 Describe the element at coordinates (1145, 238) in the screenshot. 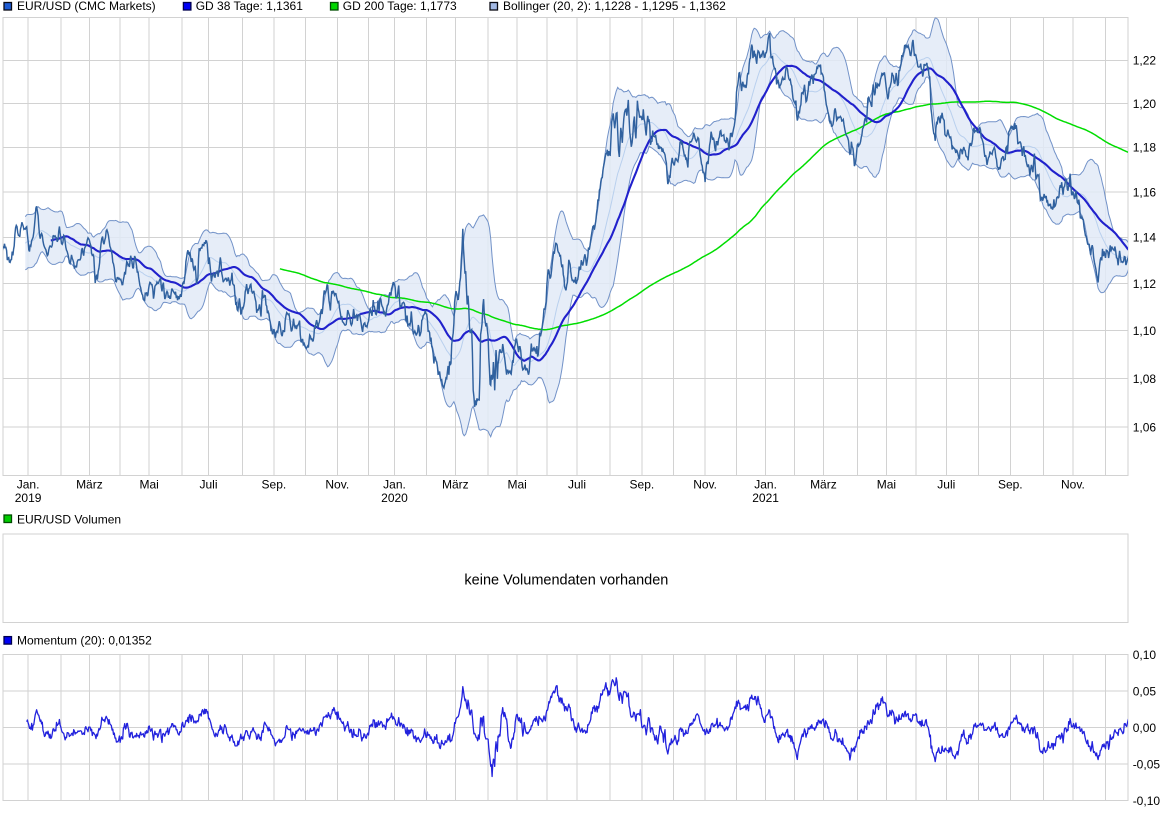

I see `svg-text: 1,14` at that location.